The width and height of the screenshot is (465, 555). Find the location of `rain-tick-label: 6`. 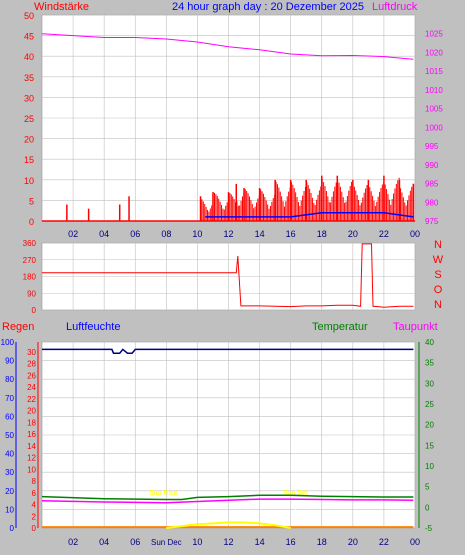

rain-tick-label: 6 is located at coordinates (34, 493).